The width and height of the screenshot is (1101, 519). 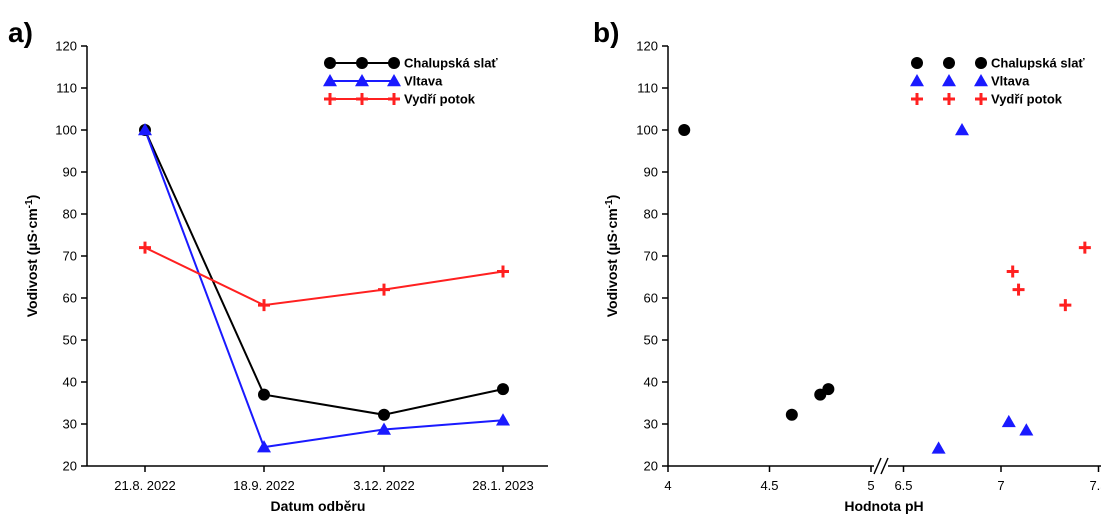 I want to click on panel-b-legend: Chalupská slať Vltava Vydří potok, so click(x=997, y=81).